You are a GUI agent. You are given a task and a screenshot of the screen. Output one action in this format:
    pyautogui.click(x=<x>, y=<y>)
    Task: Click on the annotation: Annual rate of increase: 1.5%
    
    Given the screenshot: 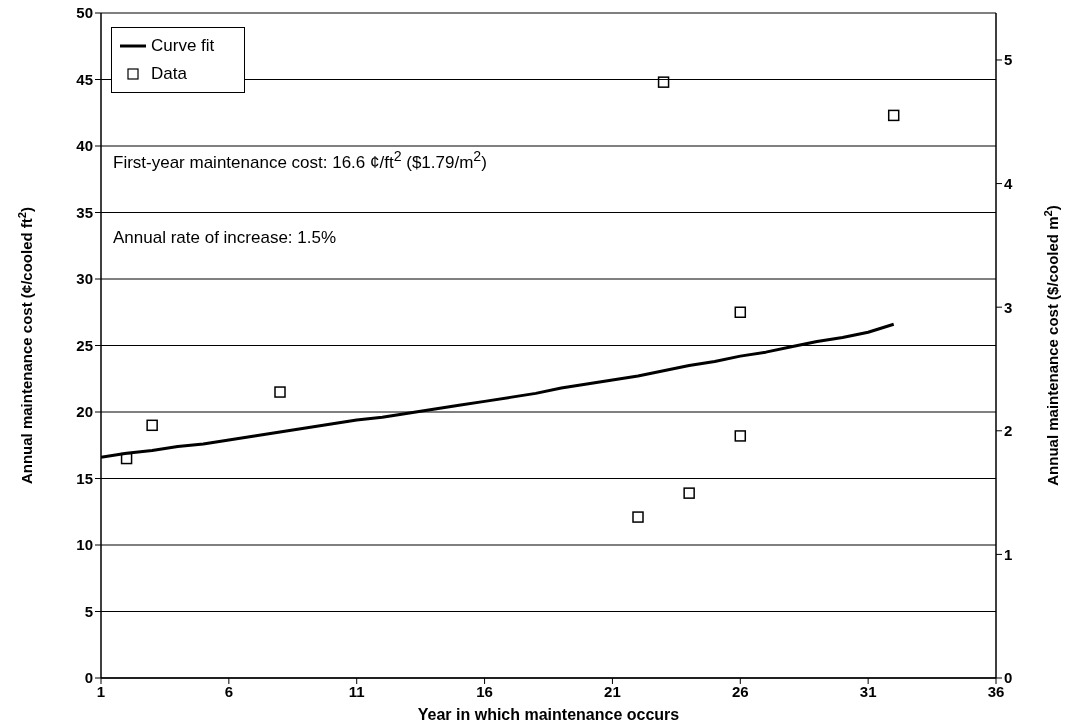 What is the action you would take?
    pyautogui.click(x=225, y=238)
    